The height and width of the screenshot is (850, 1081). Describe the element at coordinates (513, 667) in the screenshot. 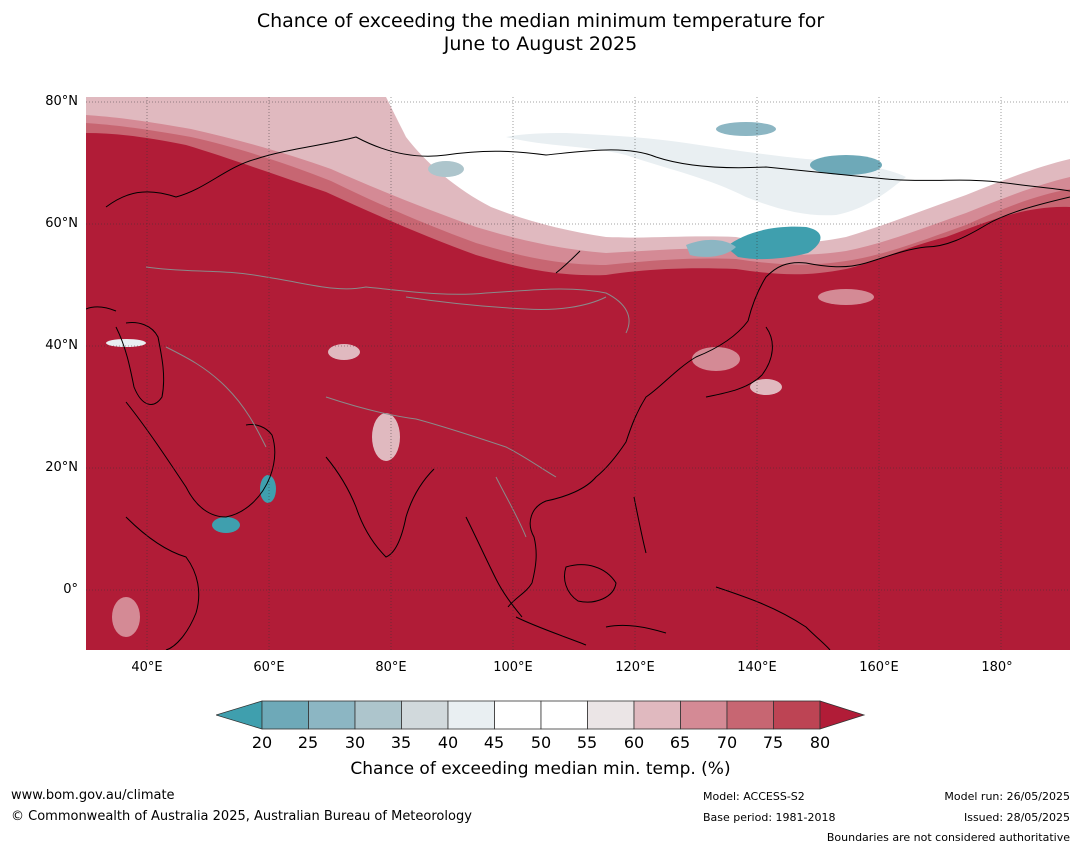

I see `lon-label-100e: 100°E` at that location.